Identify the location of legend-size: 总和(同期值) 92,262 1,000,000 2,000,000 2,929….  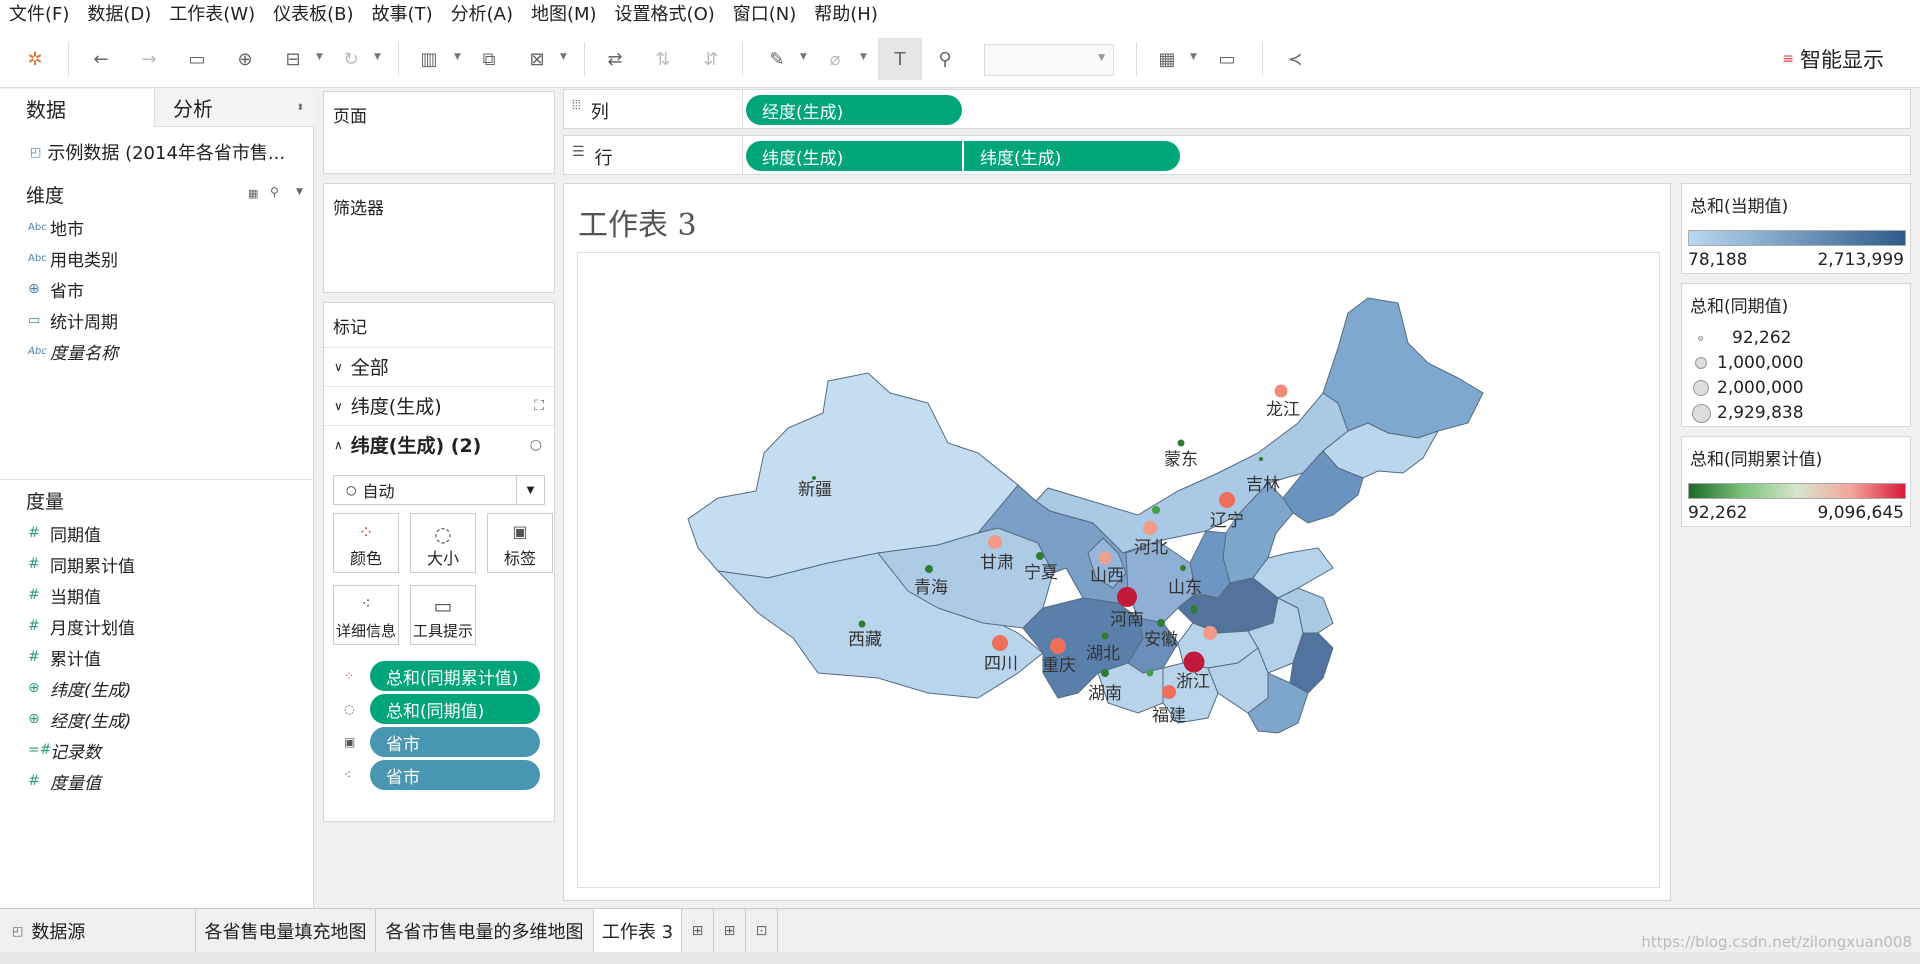
(1796, 355).